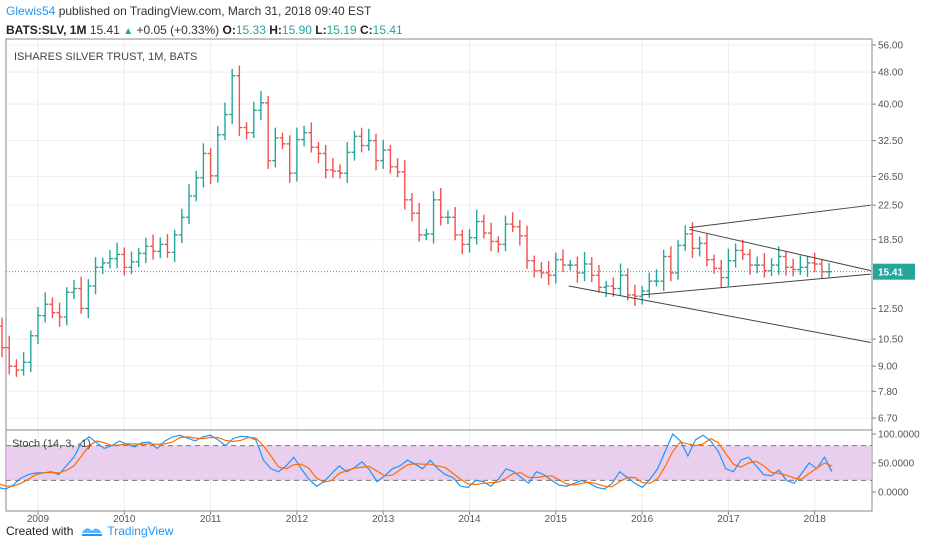 The width and height of the screenshot is (932, 550). I want to click on chart-title: ISHARES SILVER TRUST, 1M, BATS, so click(105, 57).